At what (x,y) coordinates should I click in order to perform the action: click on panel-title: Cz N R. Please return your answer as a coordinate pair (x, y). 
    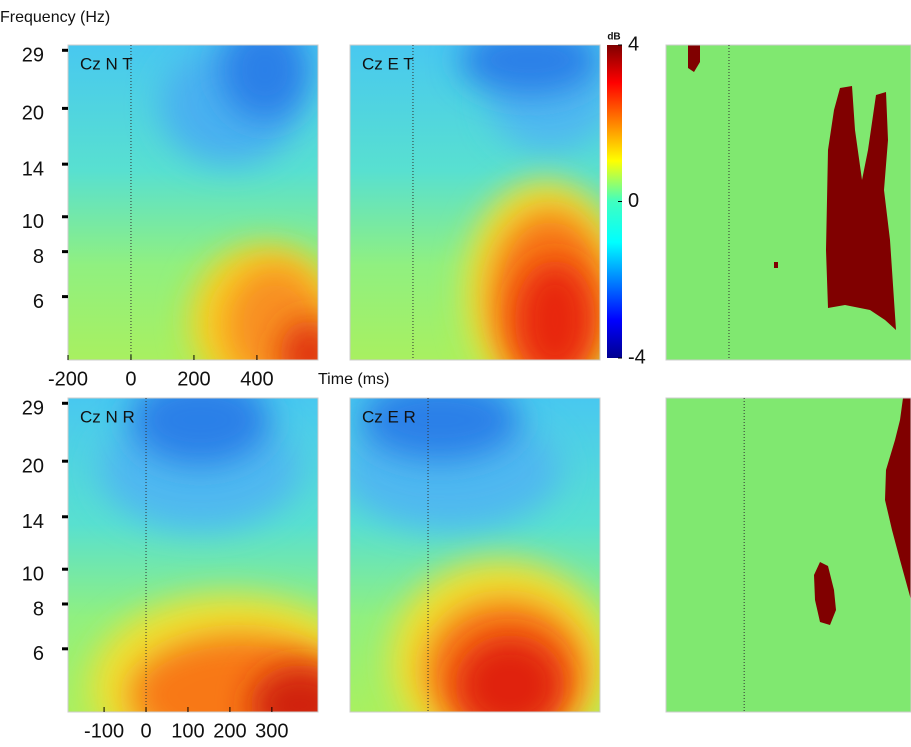
    Looking at the image, I should click on (107, 416).